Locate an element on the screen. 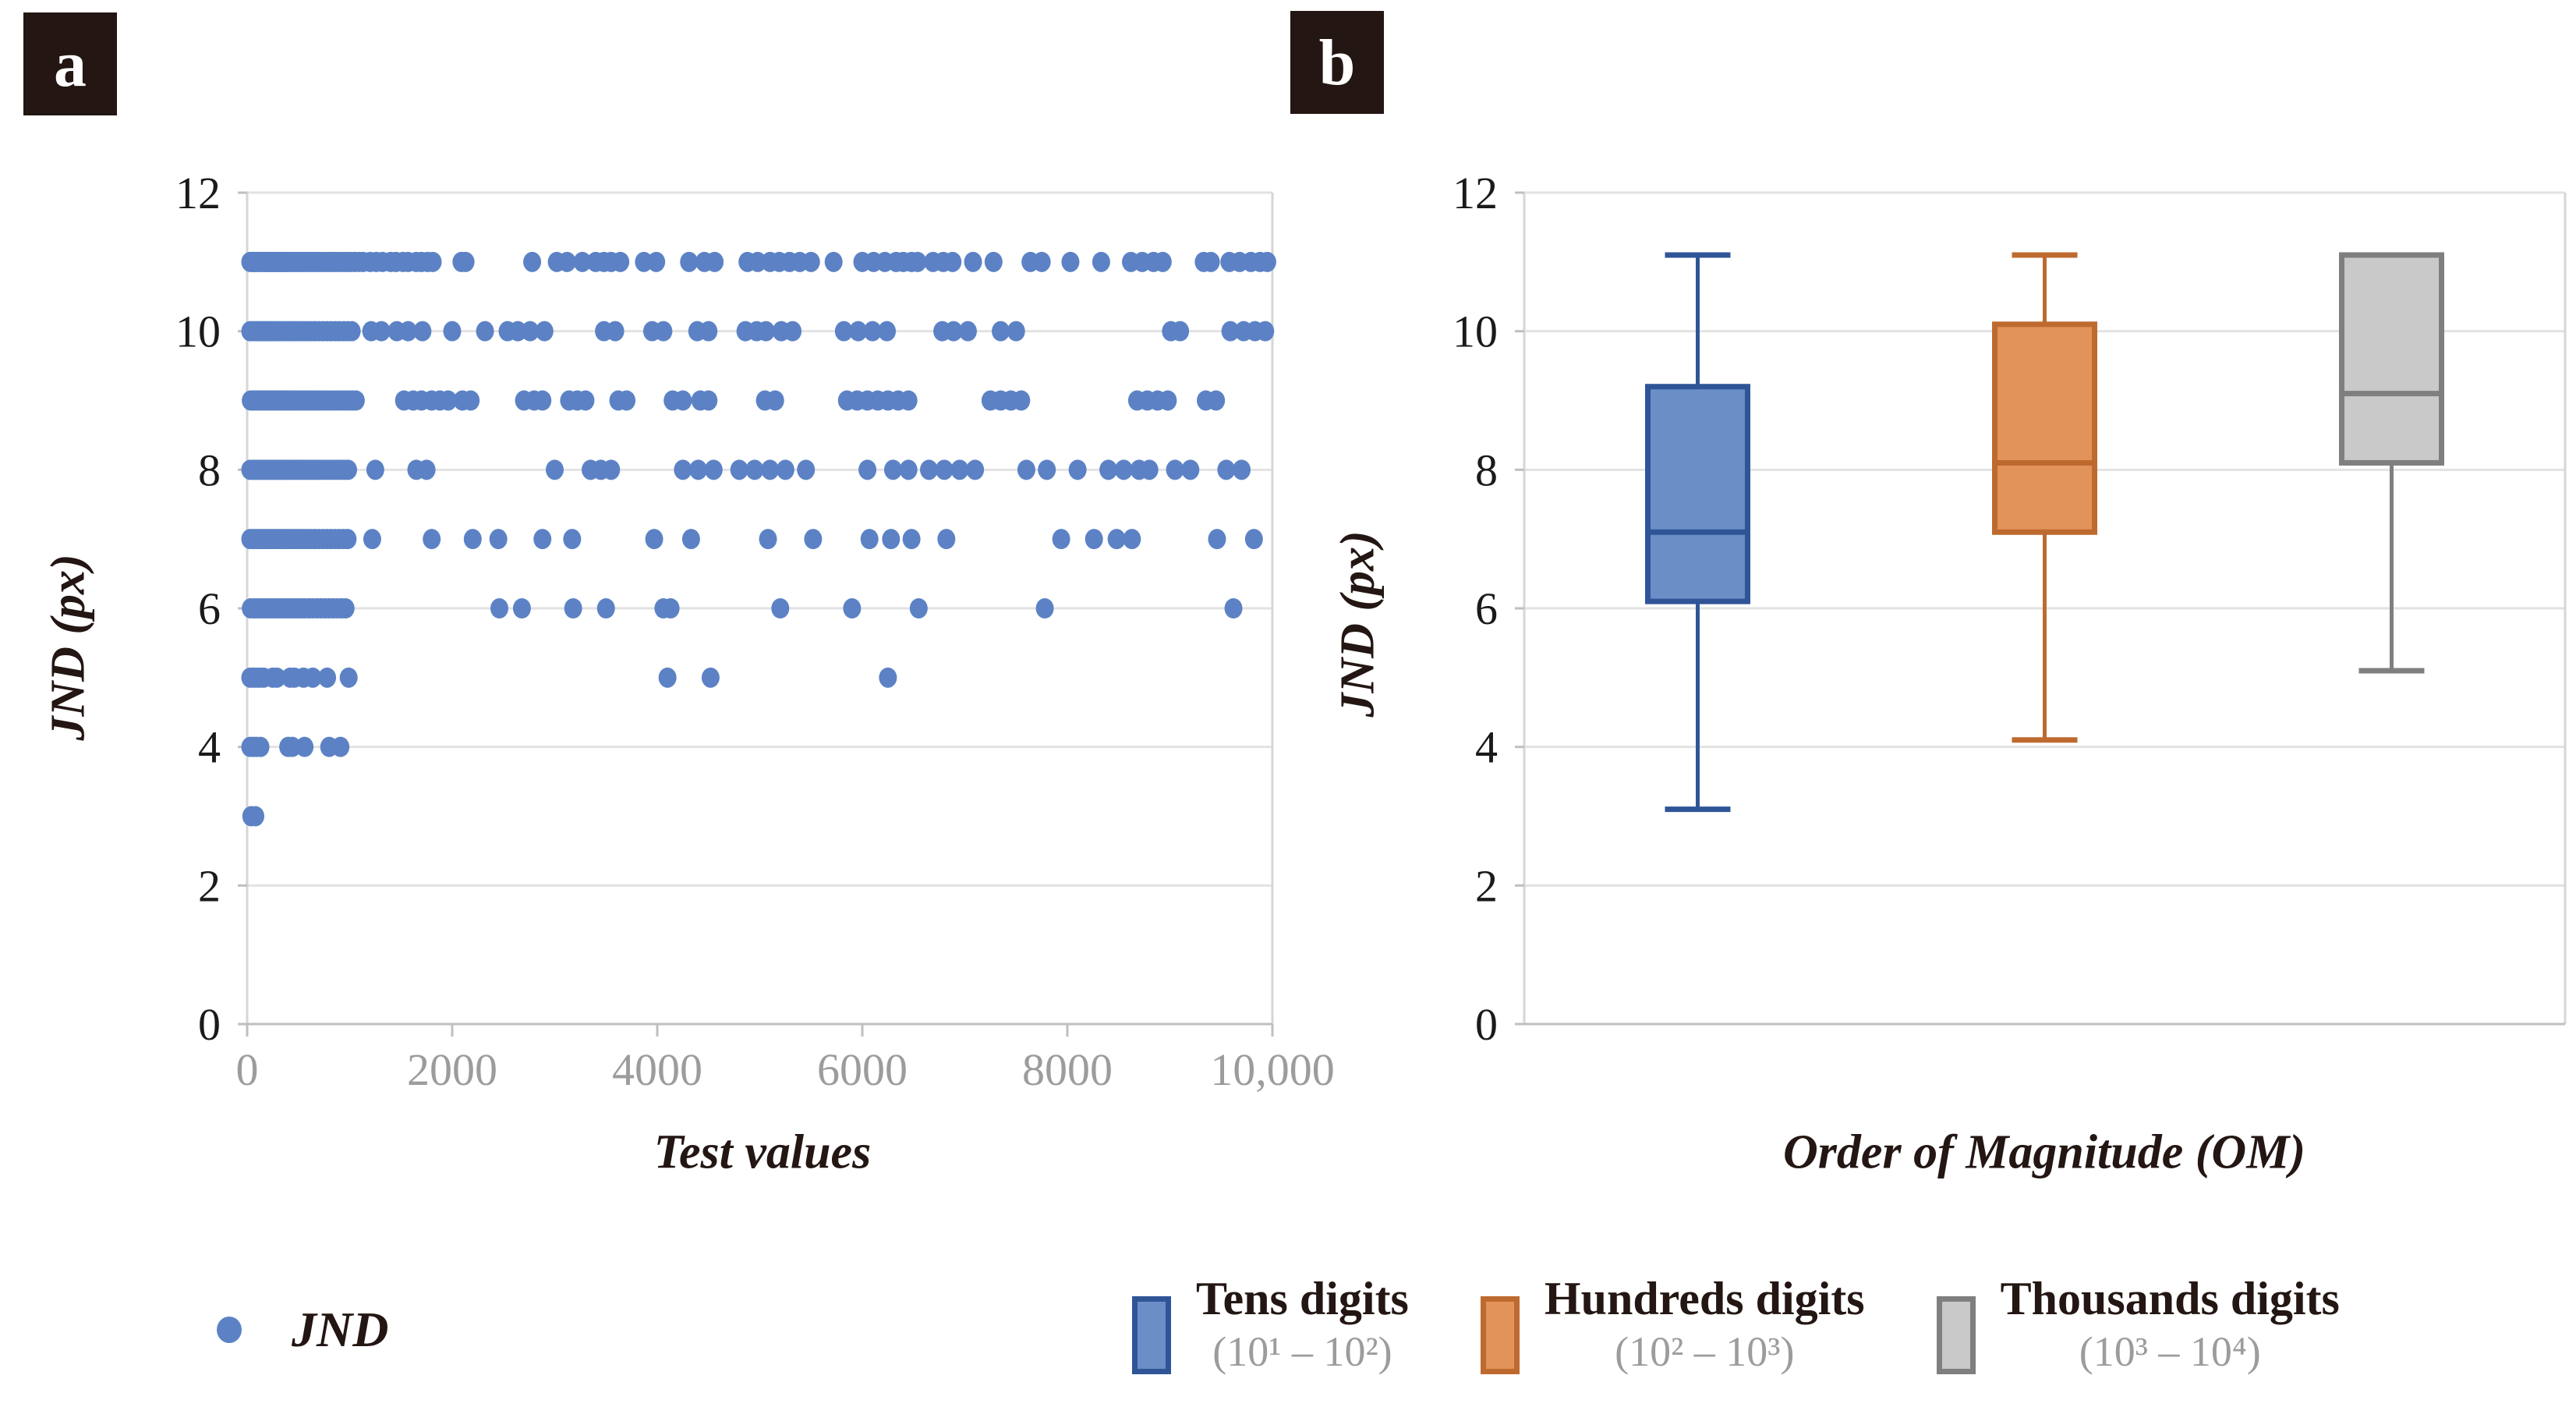 This screenshot has height=1407, width=2576. tens-legend-range: (10¹ – 10²) is located at coordinates (1302, 1351).